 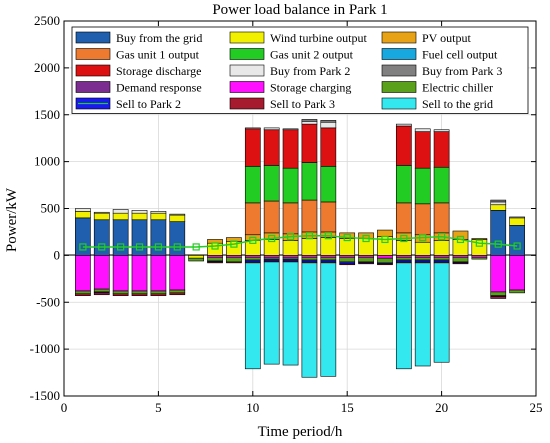 What do you see at coordinates (47, 67) in the screenshot?
I see `y-tick-label: 2000` at bounding box center [47, 67].